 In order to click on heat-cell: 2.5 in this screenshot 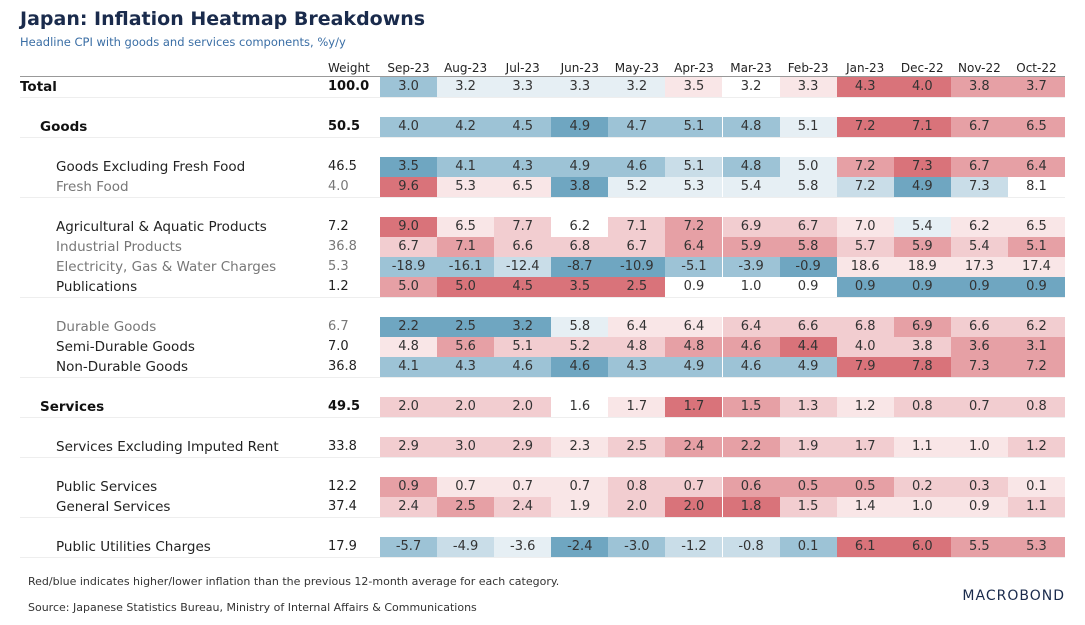, I will do `click(637, 287)`.